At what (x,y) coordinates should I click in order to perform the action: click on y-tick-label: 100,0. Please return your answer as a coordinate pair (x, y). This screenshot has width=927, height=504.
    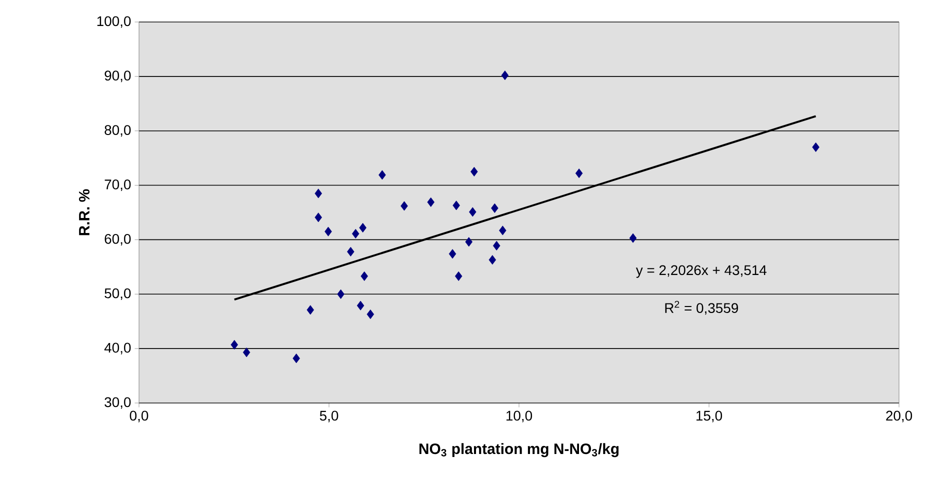
    Looking at the image, I should click on (114, 22).